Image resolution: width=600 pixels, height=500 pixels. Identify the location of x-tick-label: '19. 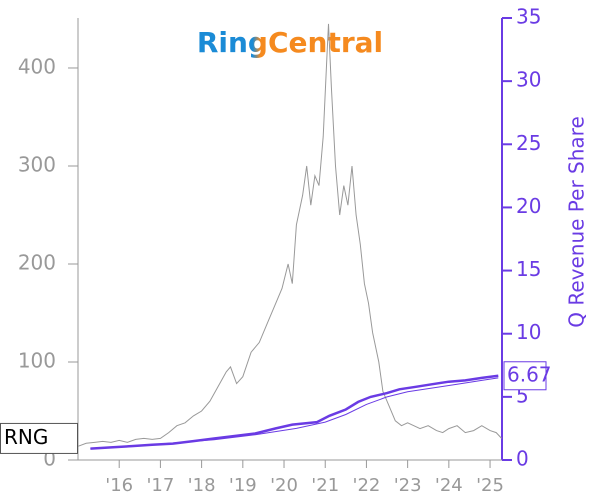
(243, 485).